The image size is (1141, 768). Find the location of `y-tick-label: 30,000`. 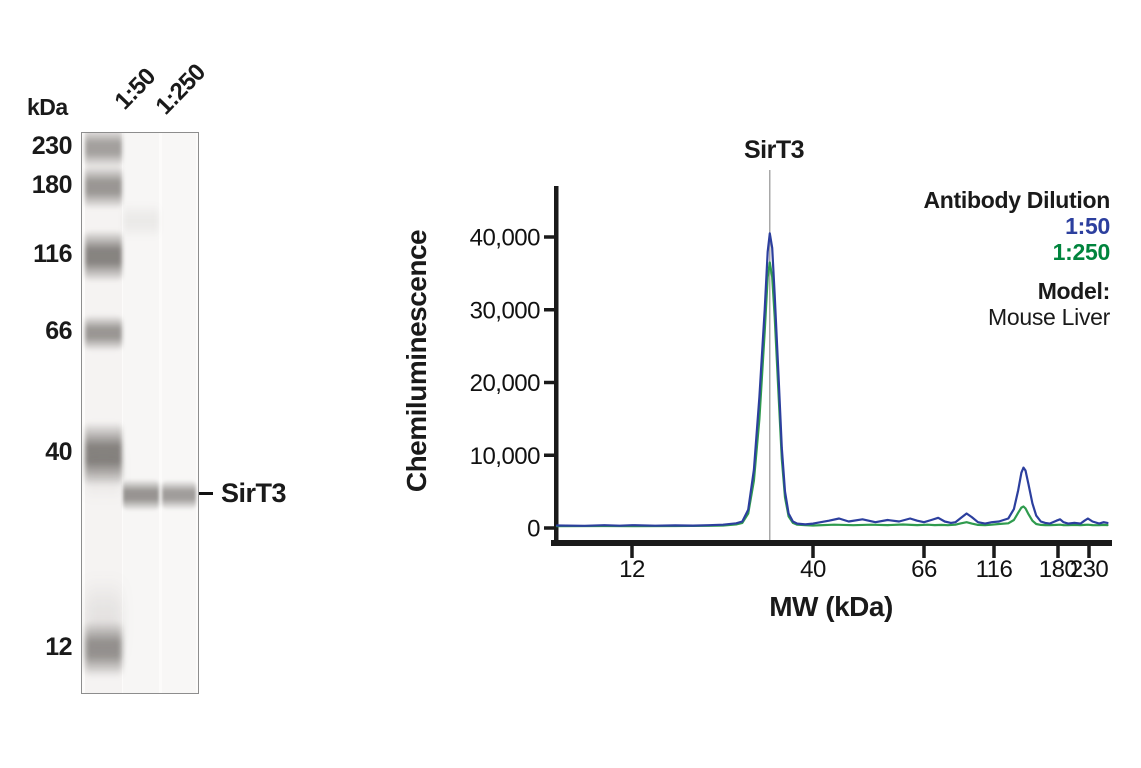

y-tick-label: 30,000 is located at coordinates (505, 310).